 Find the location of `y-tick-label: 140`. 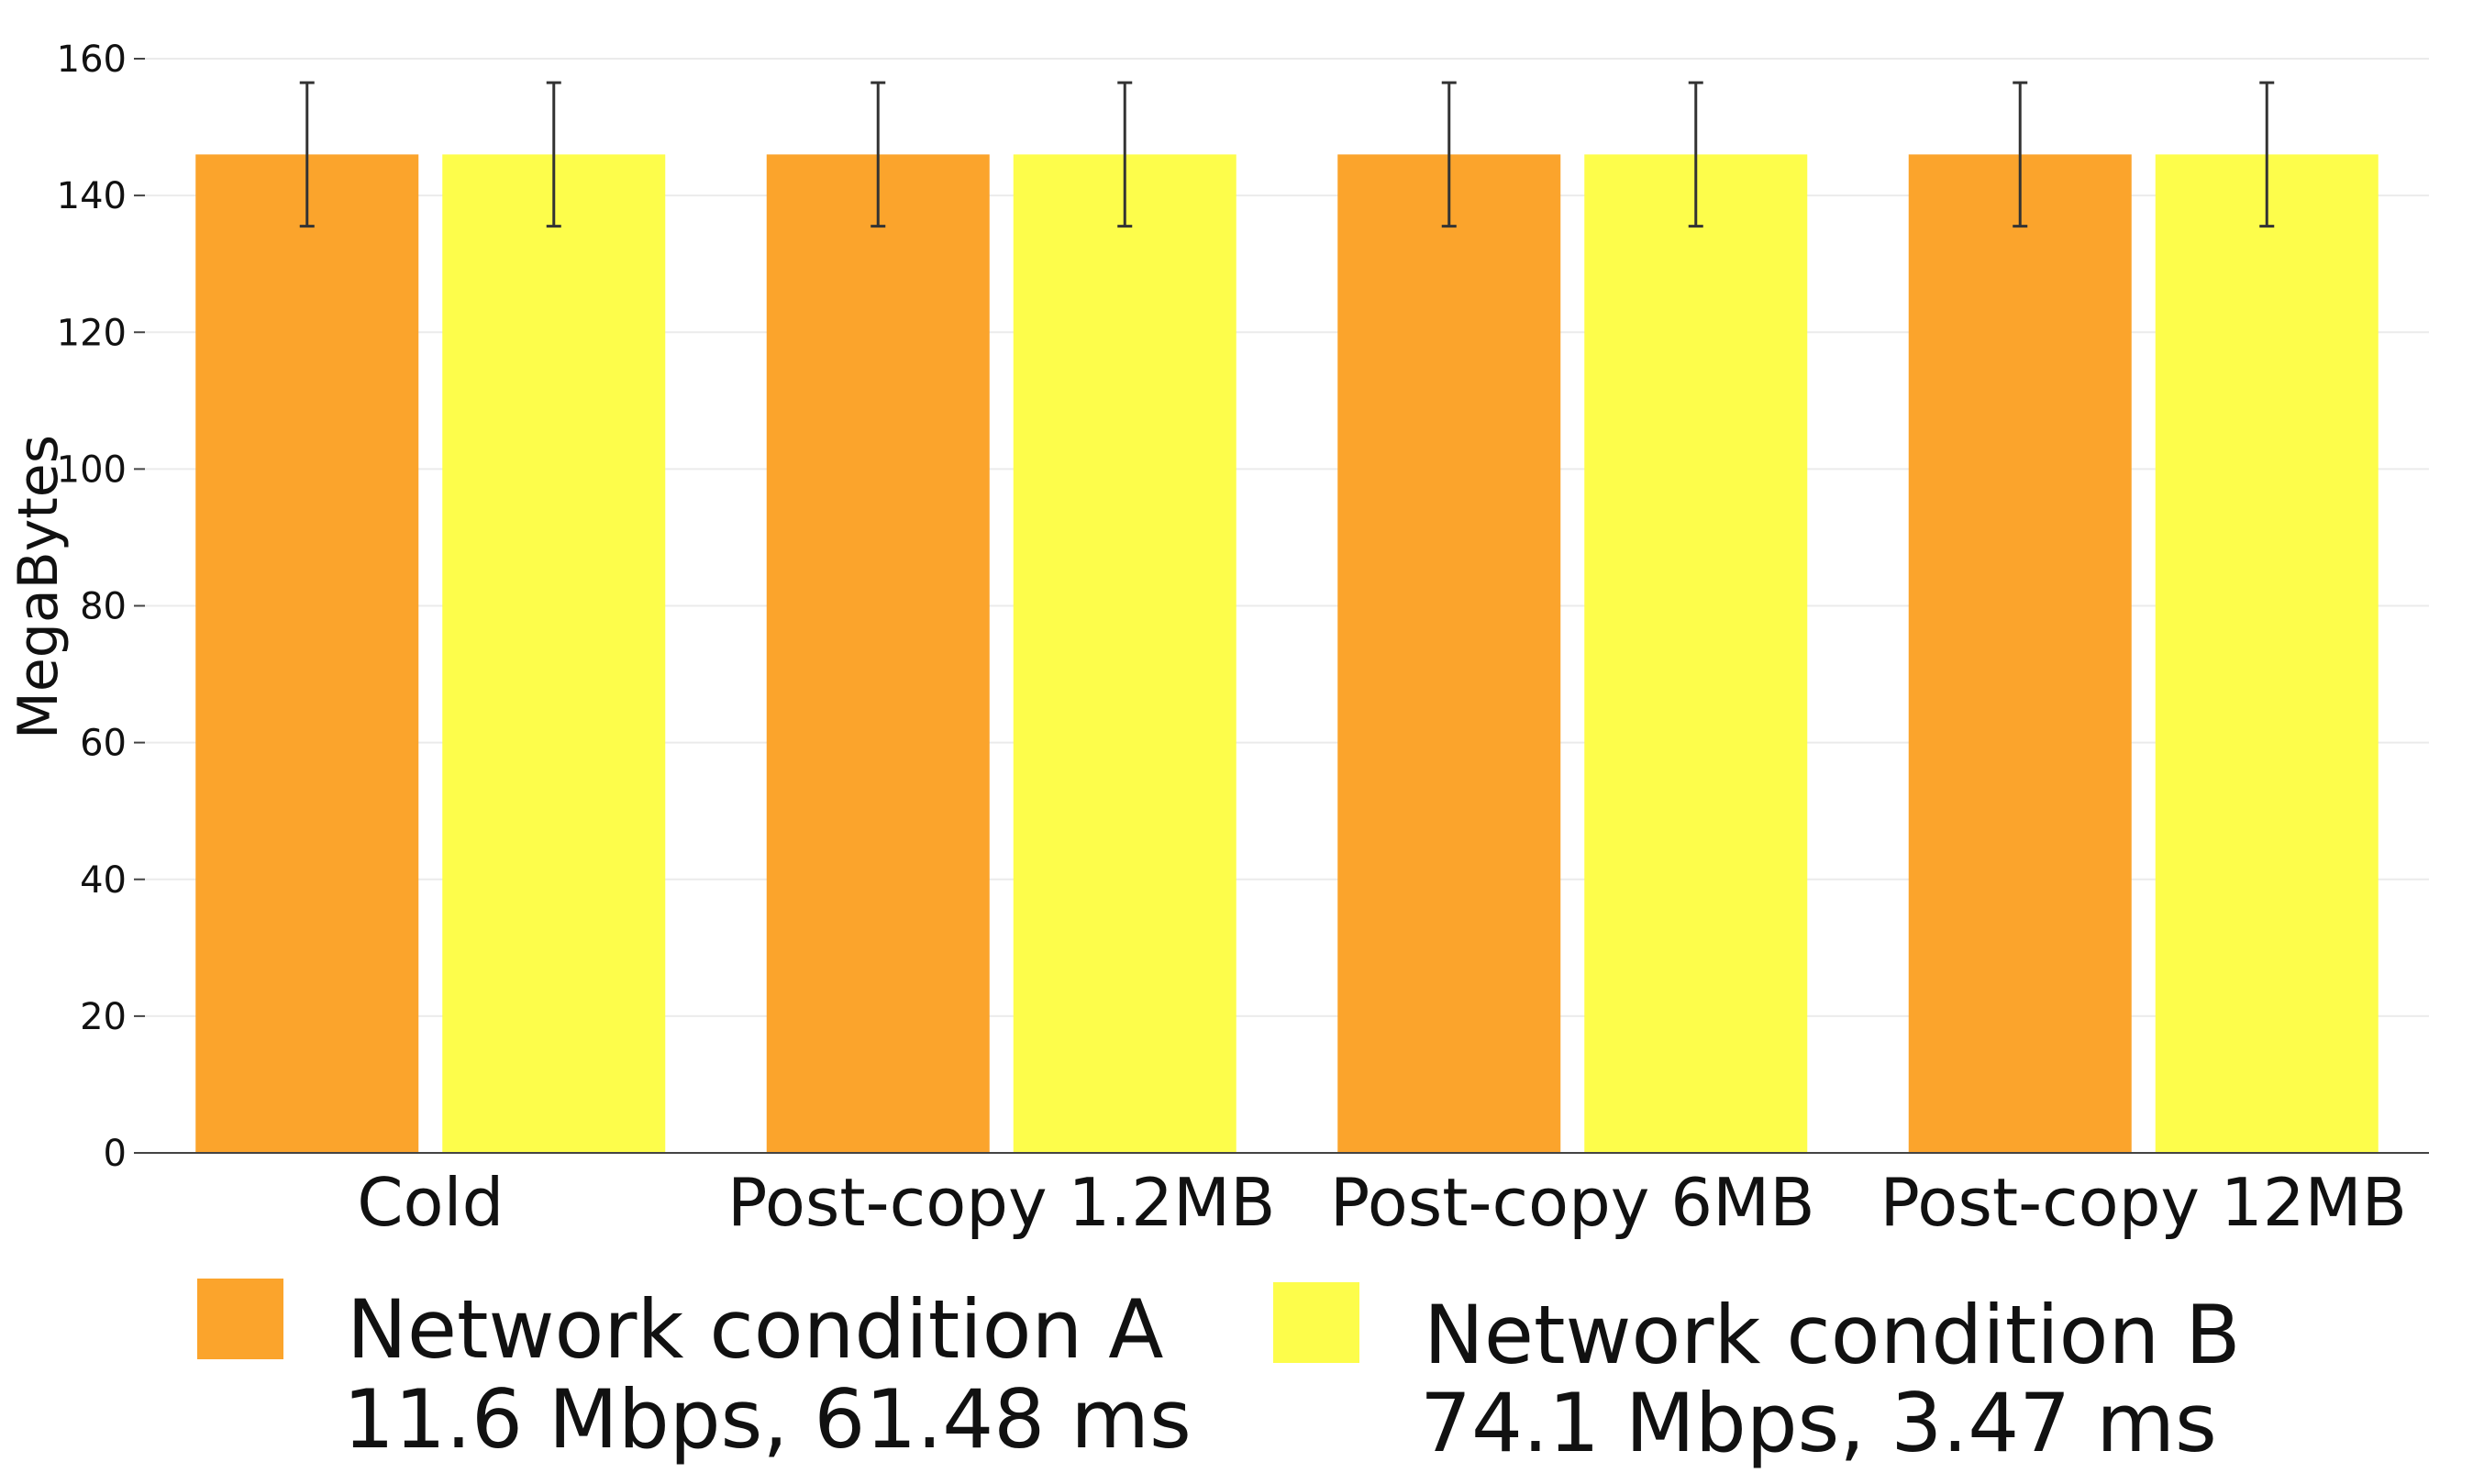

y-tick-label: 140 is located at coordinates (92, 196).